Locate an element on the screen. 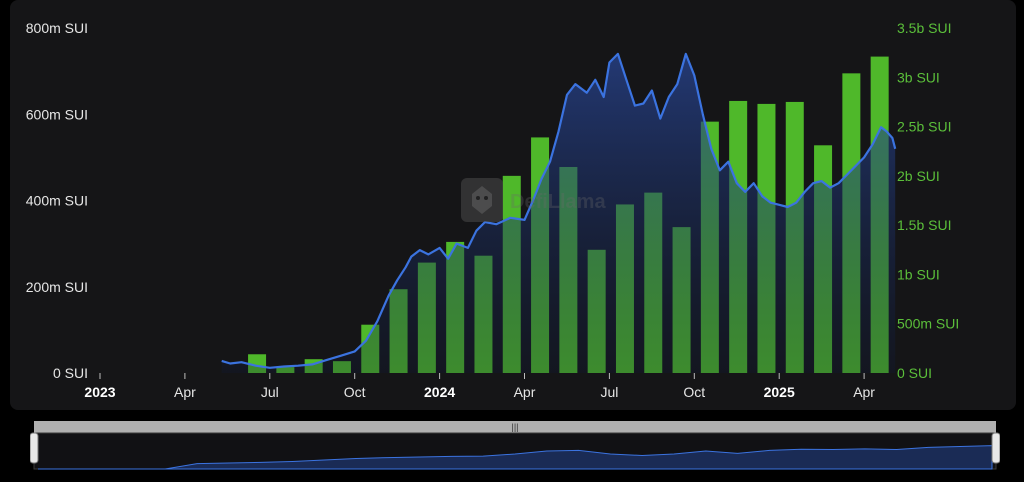  x-tick-label: 2025 is located at coordinates (779, 392).